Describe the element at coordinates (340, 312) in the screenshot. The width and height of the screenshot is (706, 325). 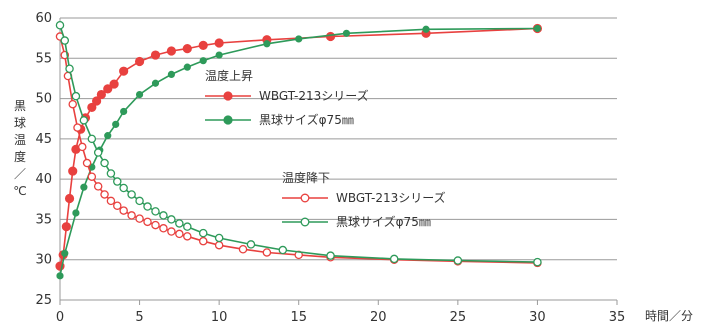
I see `x-axis: 0 5 10 15 20 25 30 35` at that location.